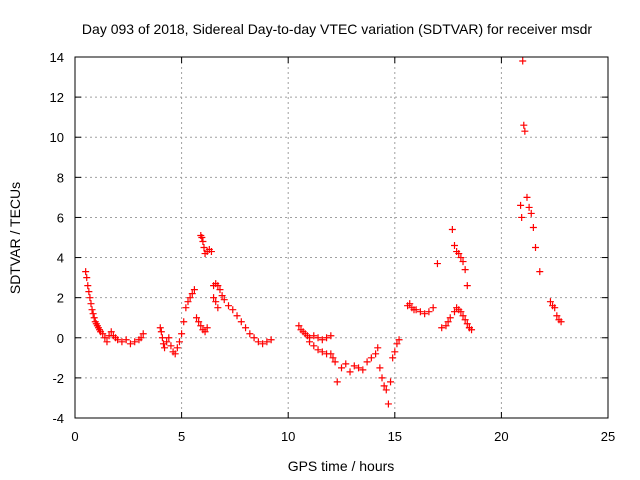 Image resolution: width=640 pixels, height=480 pixels. I want to click on x-tick-label: 20, so click(501, 436).